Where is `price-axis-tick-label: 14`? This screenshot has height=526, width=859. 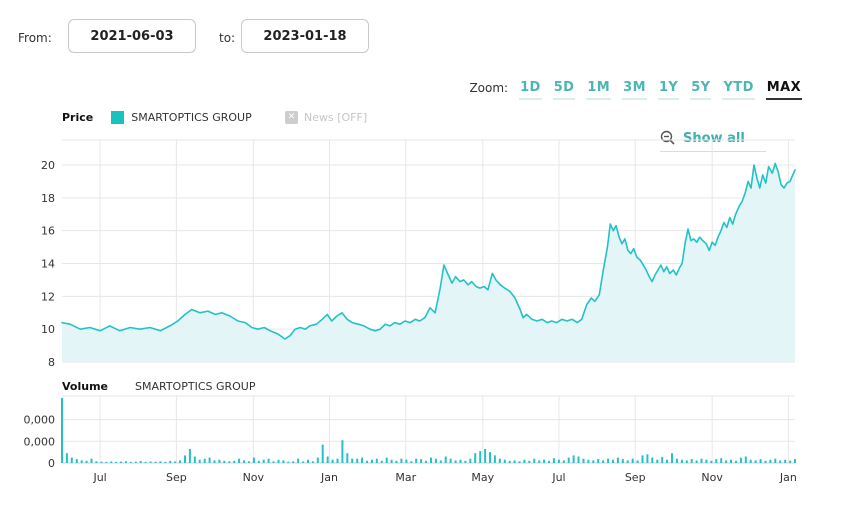
price-axis-tick-label: 14 is located at coordinates (48, 264).